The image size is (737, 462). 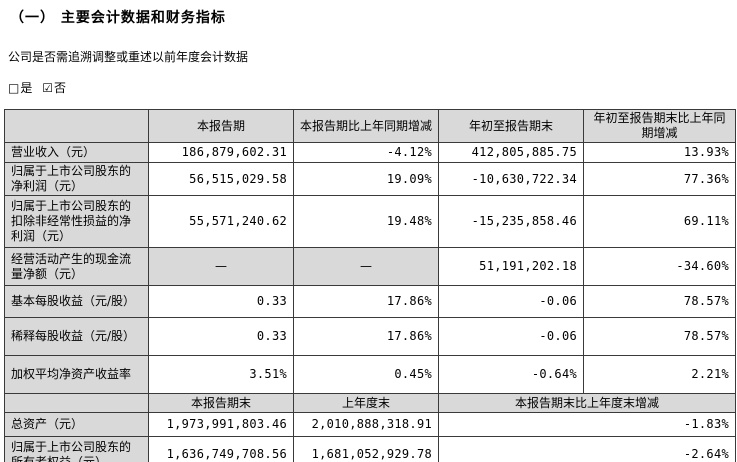 I want to click on header-ytd-yoy-change: 年初至报告期末比上年同期增减, so click(x=659, y=126).